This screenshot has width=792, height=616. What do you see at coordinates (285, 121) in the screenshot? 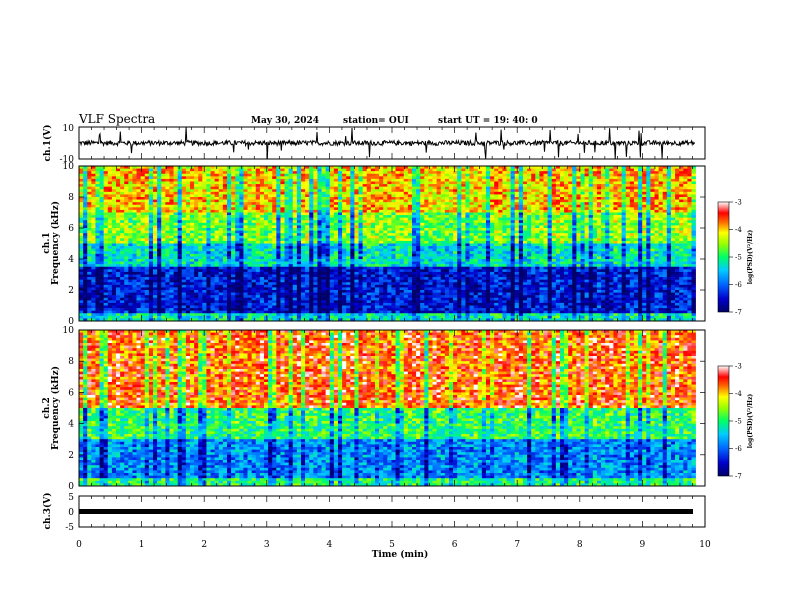
I see `date-label: May 30, 2024` at bounding box center [285, 121].